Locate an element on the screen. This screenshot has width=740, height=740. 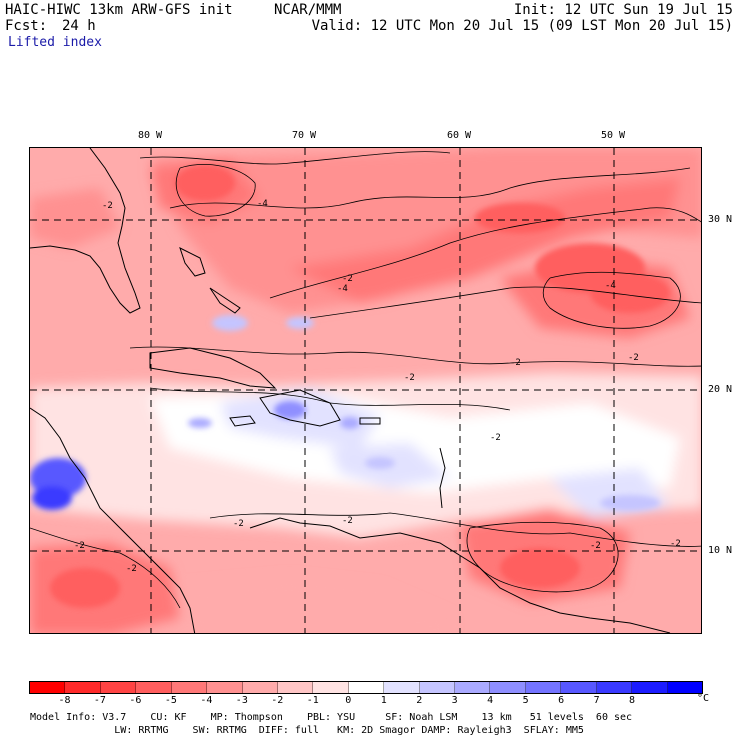
forecast-label: Fcst: is located at coordinates (26, 26).